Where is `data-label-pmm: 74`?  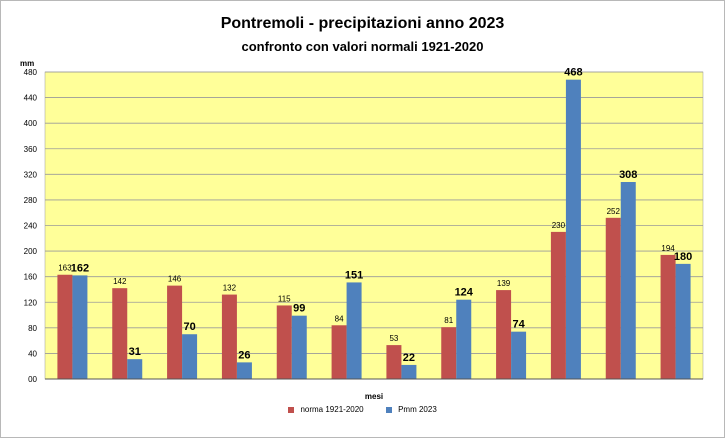 data-label-pmm: 74 is located at coordinates (518, 325).